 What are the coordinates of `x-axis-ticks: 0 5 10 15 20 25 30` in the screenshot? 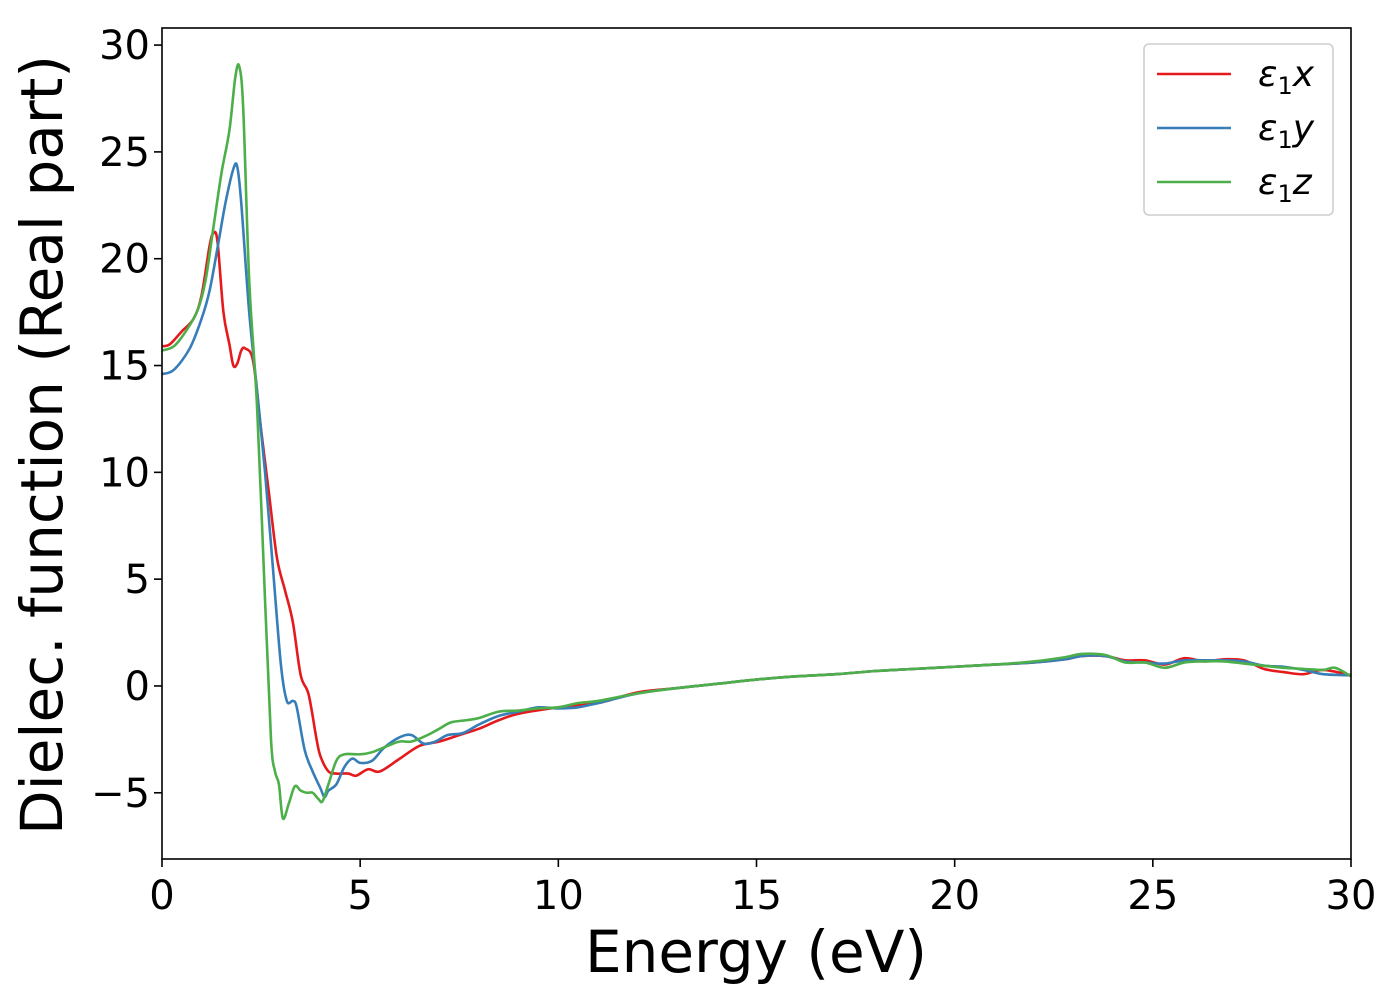 It's located at (762, 889).